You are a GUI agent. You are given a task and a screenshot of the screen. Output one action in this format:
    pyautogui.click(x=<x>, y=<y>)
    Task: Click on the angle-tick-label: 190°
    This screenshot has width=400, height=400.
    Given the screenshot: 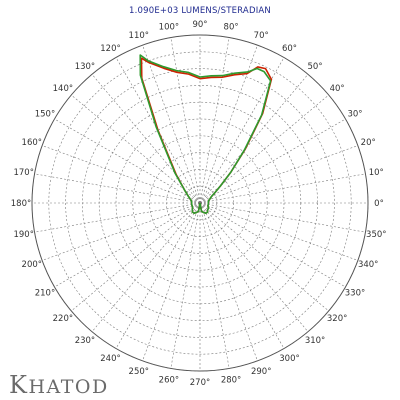 What is the action you would take?
    pyautogui.click(x=23, y=235)
    